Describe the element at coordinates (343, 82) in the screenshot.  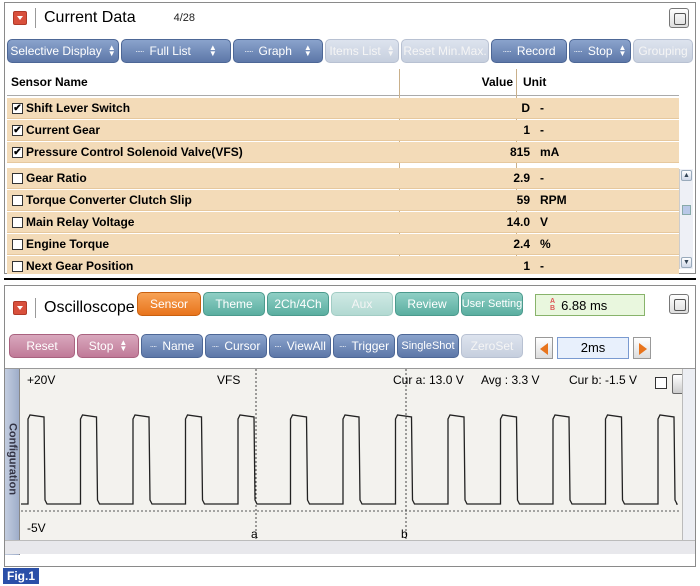
I see `table-header: Sensor Name Value Unit` at that location.